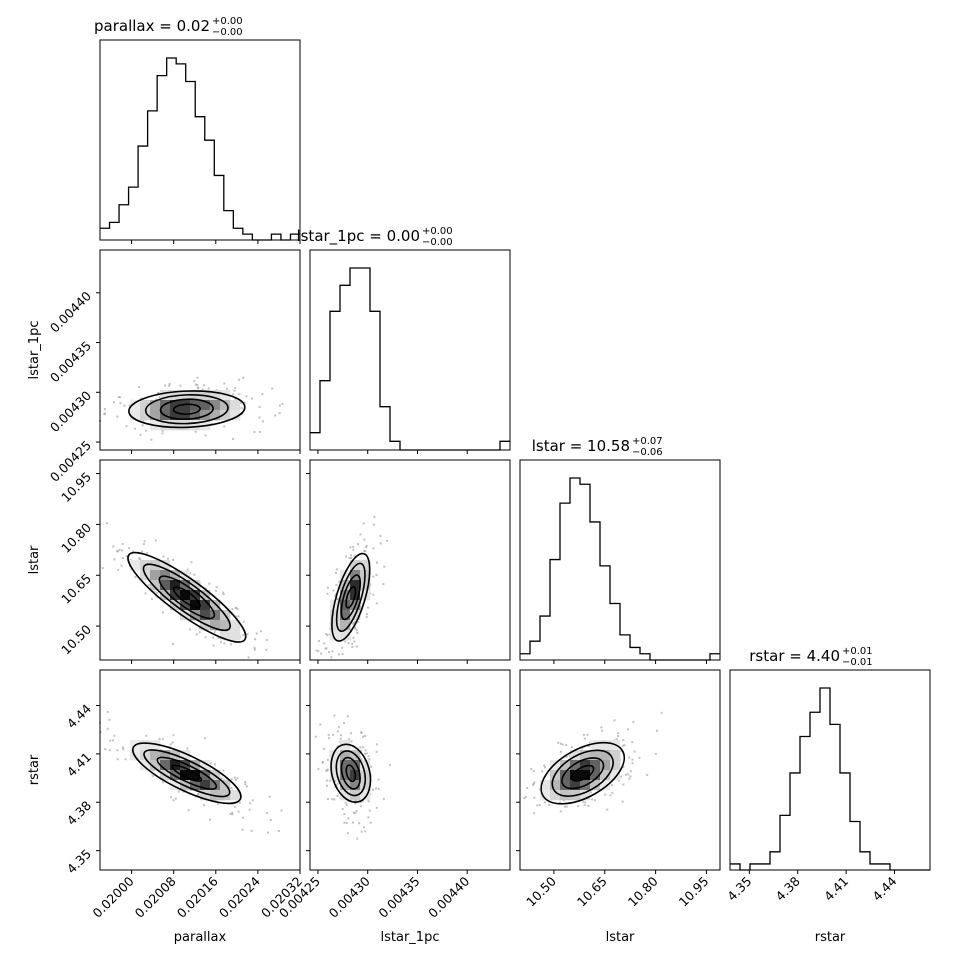 This screenshot has width=970, height=974. What do you see at coordinates (620, 560) in the screenshot?
I see `axes-frame` at bounding box center [620, 560].